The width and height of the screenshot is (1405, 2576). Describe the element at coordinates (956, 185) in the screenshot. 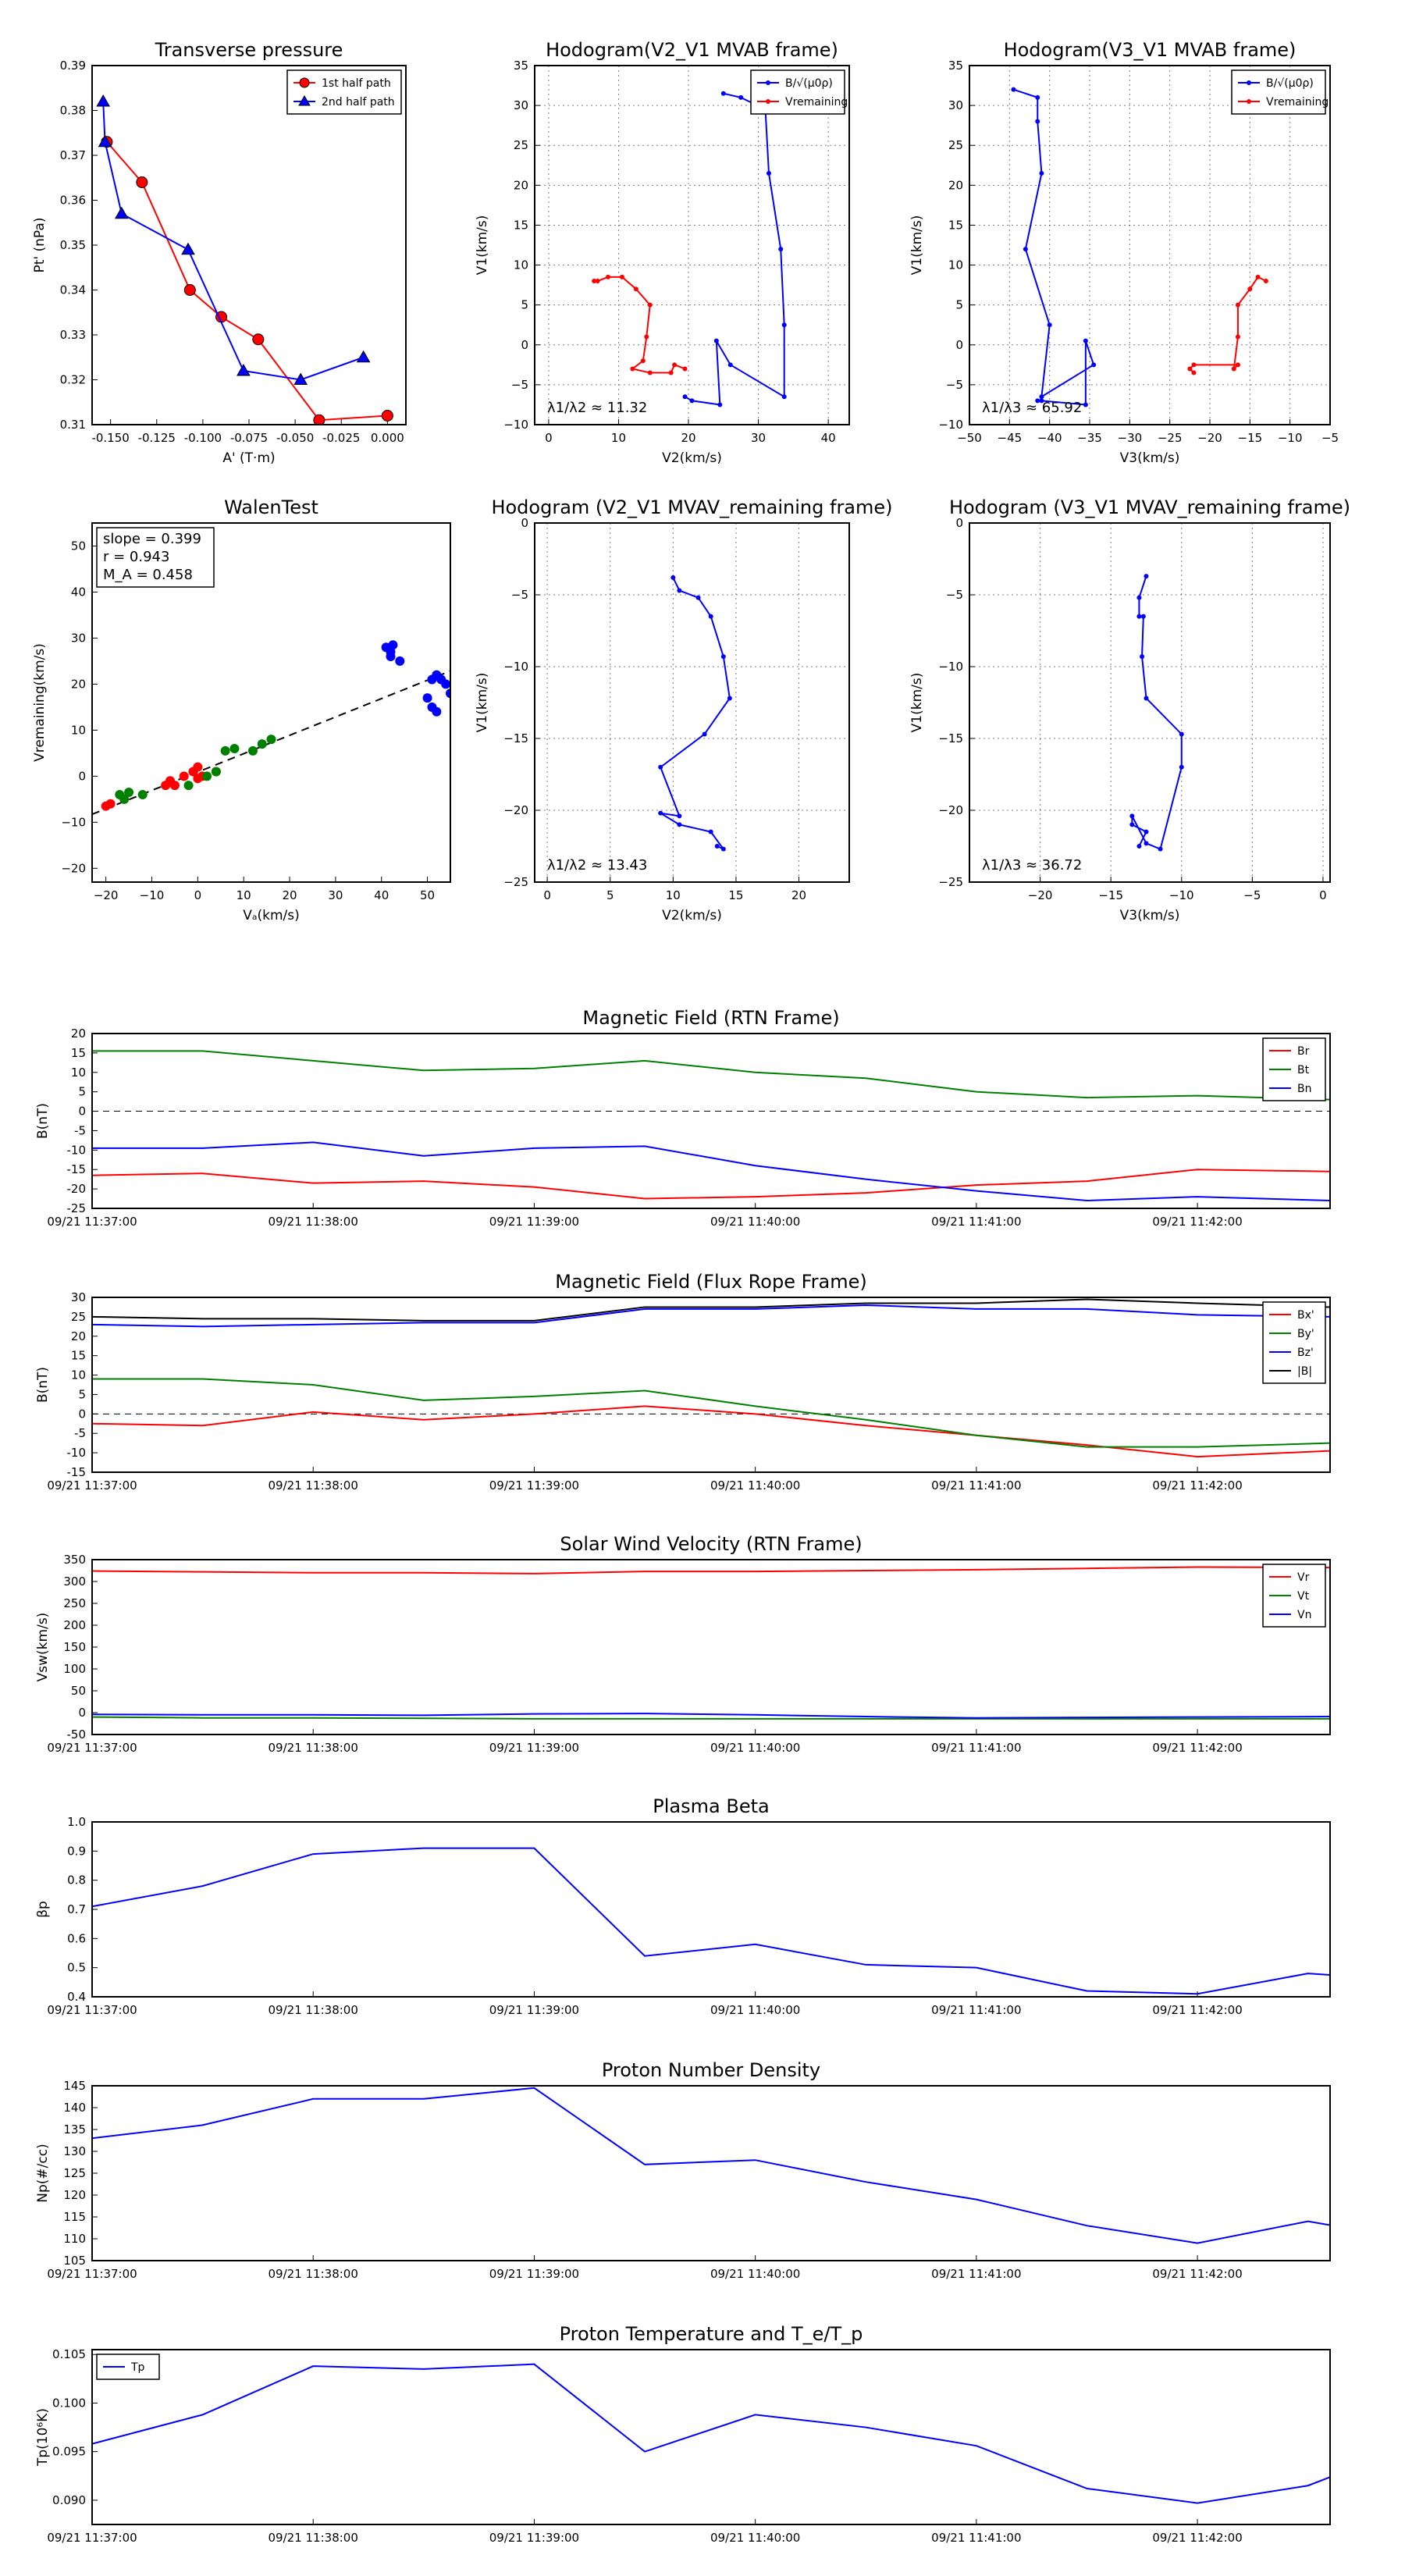

I see `y-tick-label: 20` at that location.